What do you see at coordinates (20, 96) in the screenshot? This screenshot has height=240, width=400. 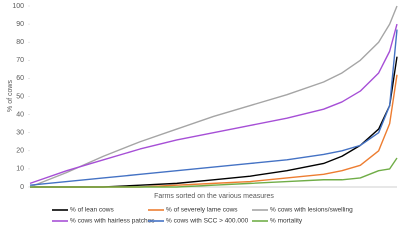 I see `y-tick-label: 50` at bounding box center [20, 96].